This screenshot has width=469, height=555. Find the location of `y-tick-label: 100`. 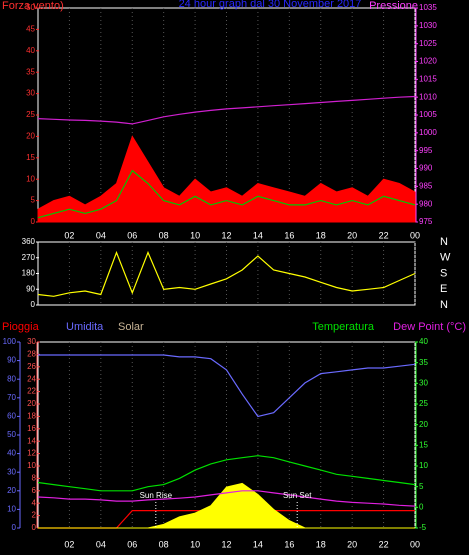

y-tick-label: 100 is located at coordinates (10, 341).